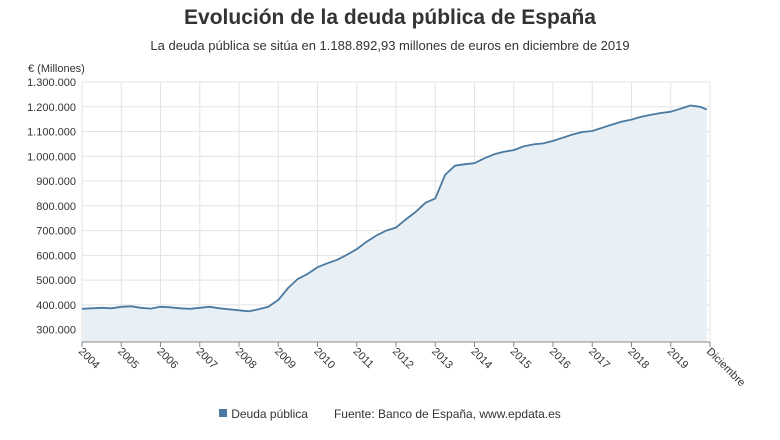 Image resolution: width=780 pixels, height=440 pixels. I want to click on x-tick-label: 2016, so click(560, 359).